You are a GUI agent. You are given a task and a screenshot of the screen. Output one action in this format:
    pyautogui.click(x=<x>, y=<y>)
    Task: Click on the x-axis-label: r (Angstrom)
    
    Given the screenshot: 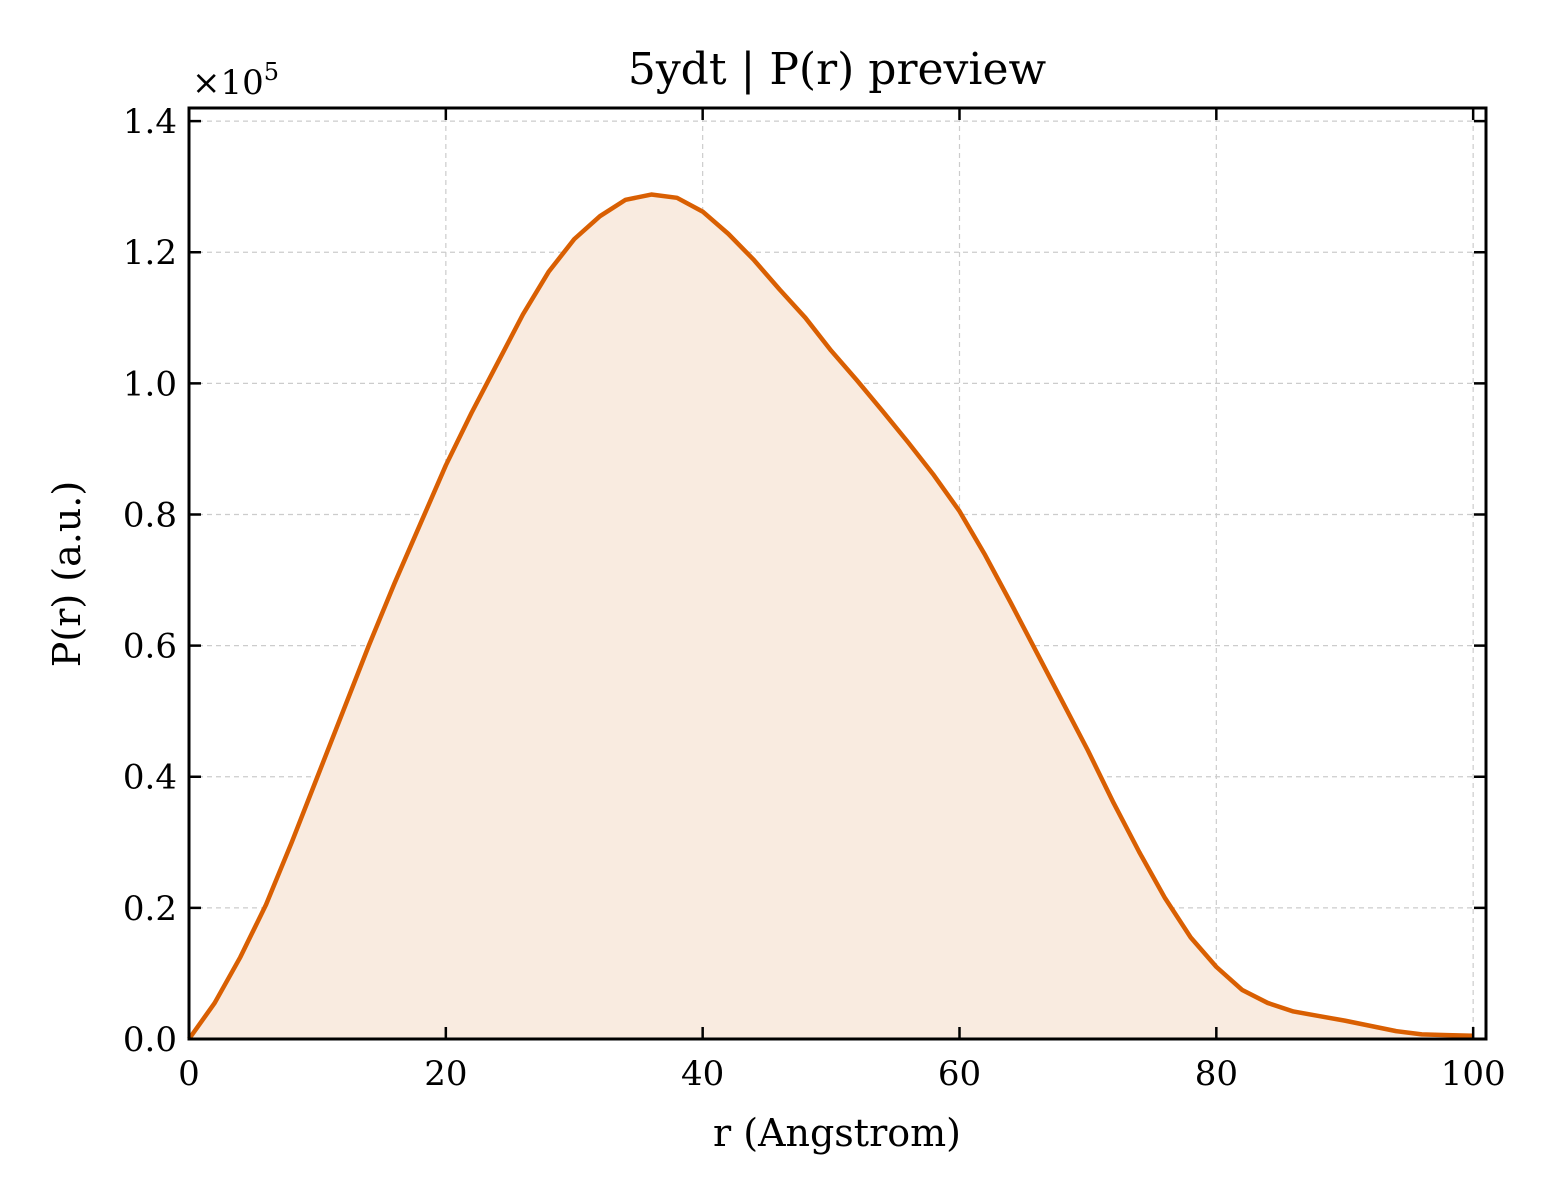 What is the action you would take?
    pyautogui.click(x=837, y=1133)
    